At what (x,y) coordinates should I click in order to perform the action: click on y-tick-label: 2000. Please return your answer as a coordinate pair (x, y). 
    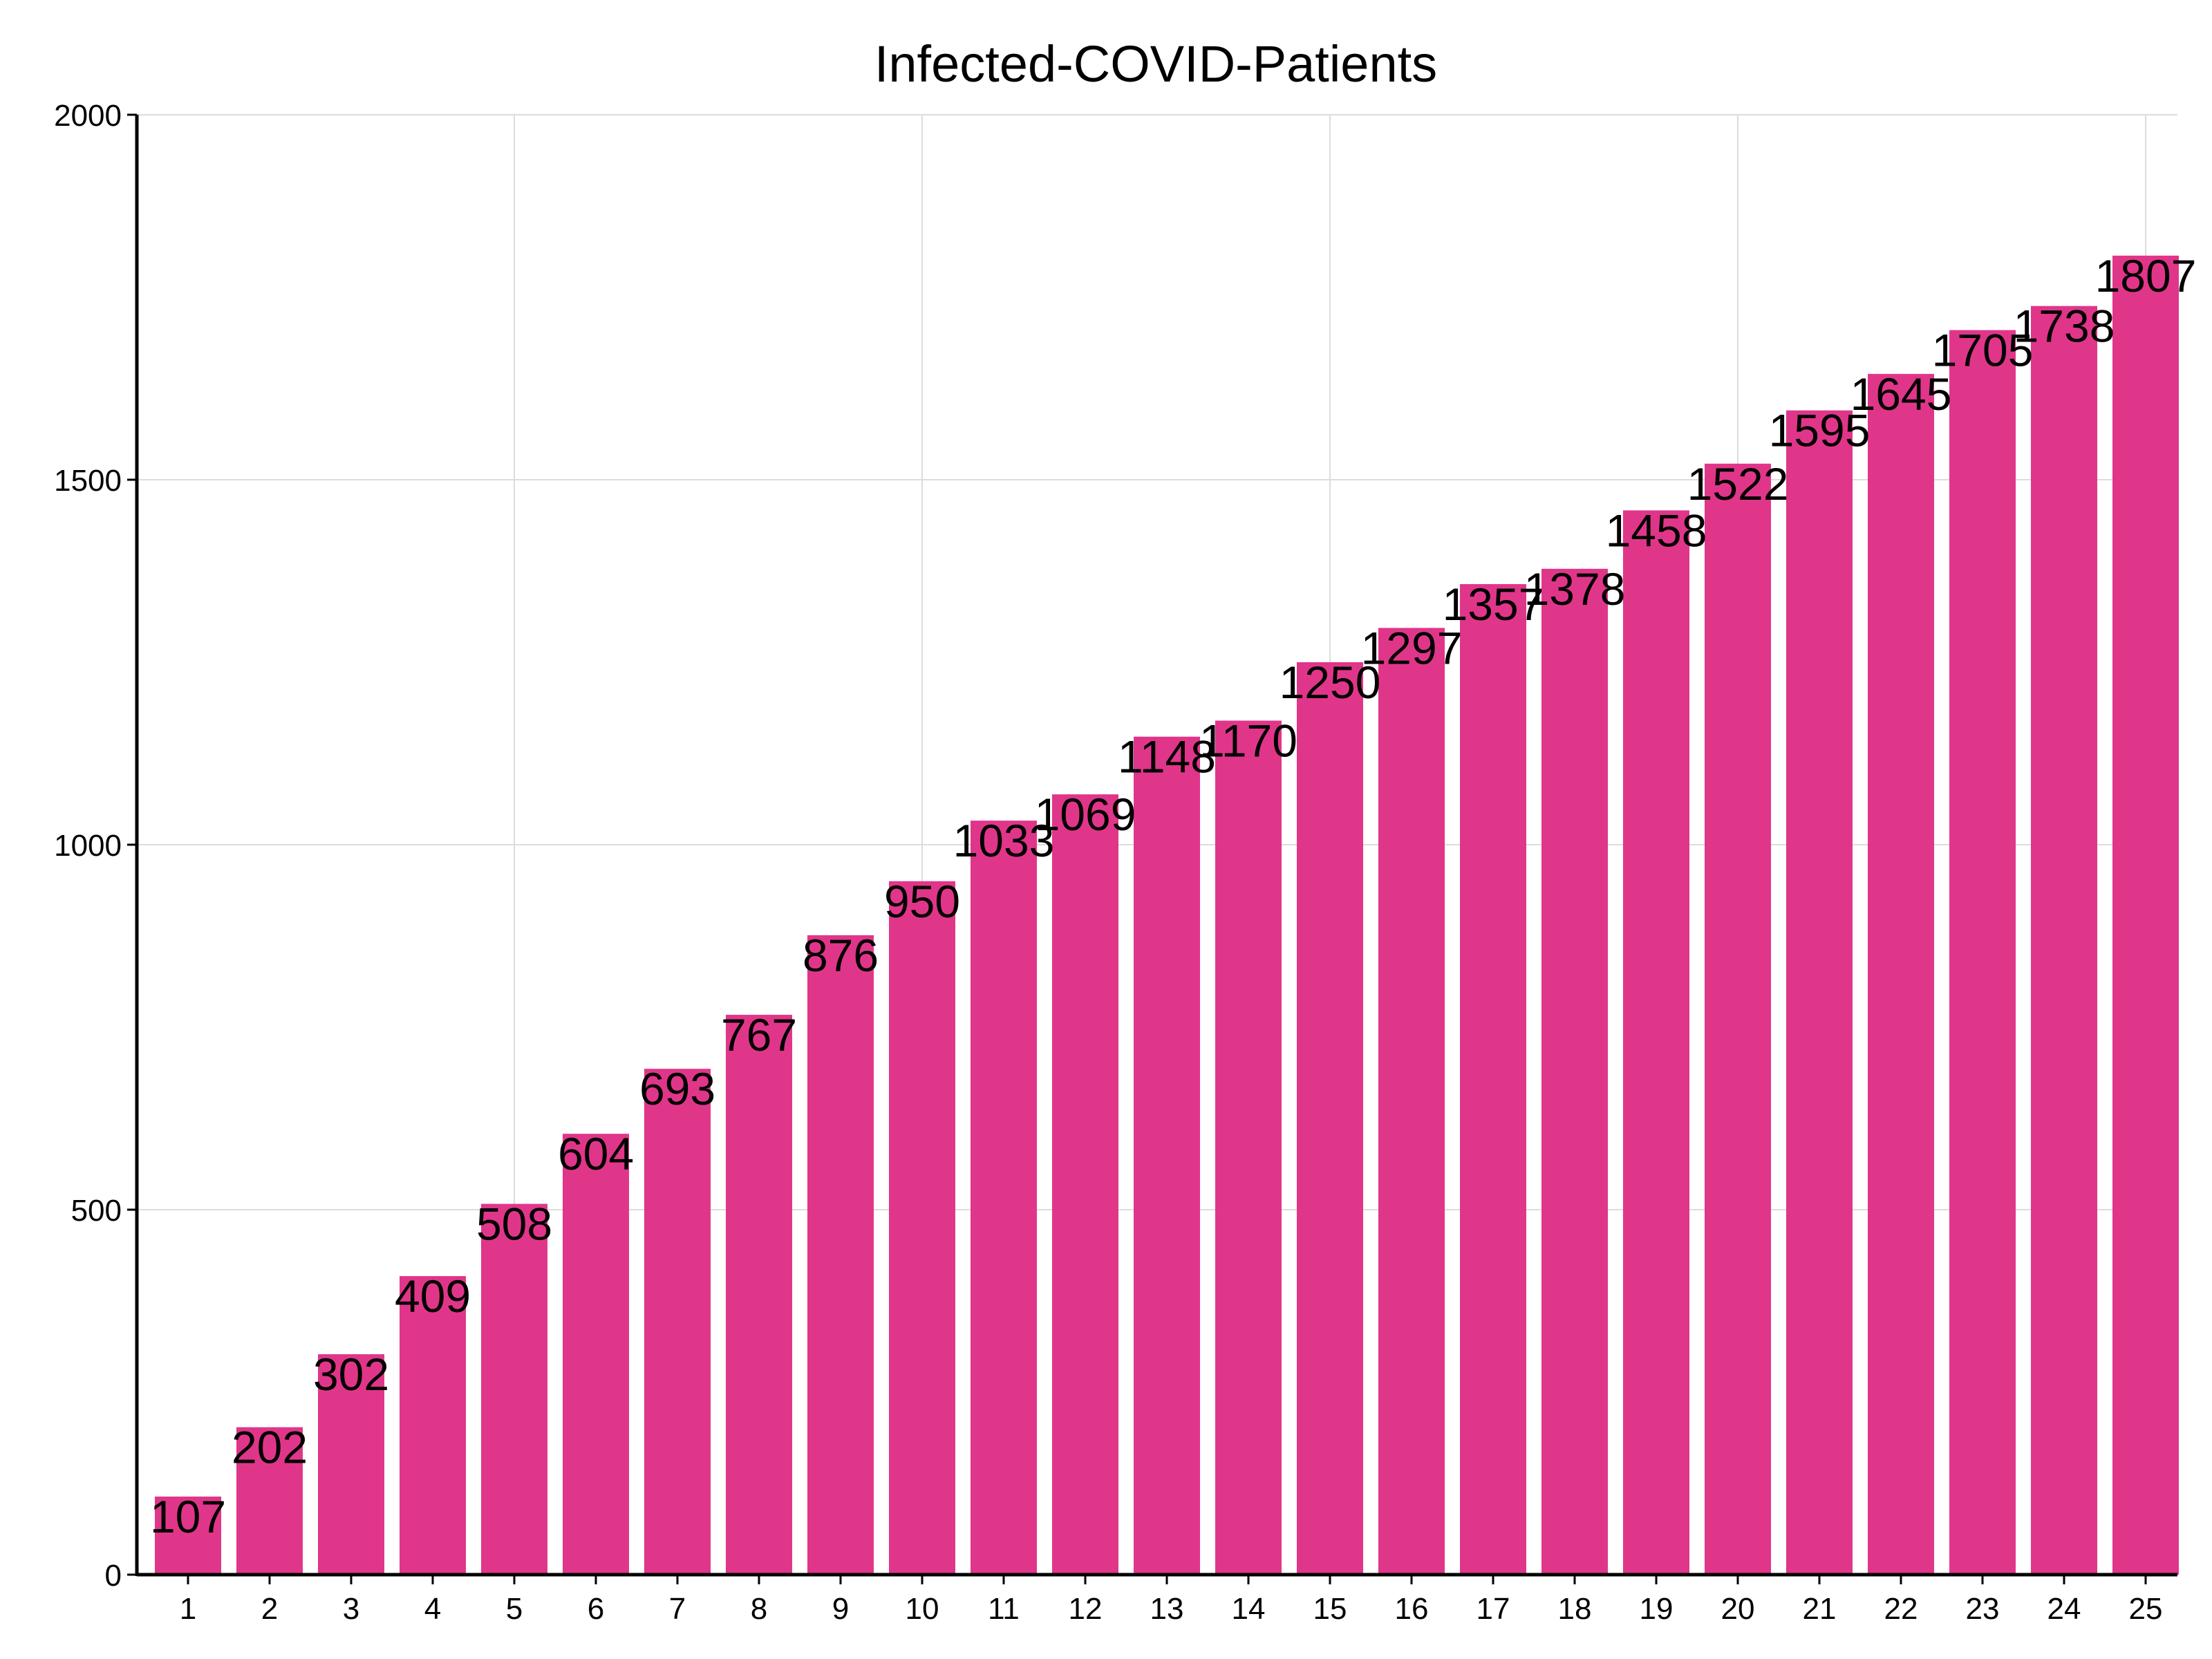
    Looking at the image, I should click on (88, 116).